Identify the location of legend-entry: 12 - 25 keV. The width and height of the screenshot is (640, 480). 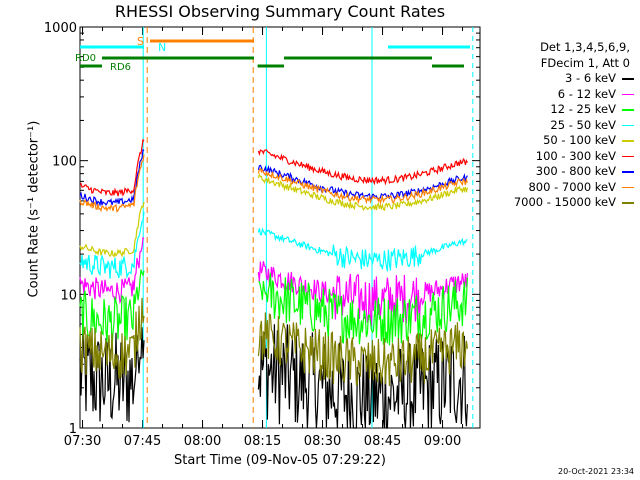
(561, 110).